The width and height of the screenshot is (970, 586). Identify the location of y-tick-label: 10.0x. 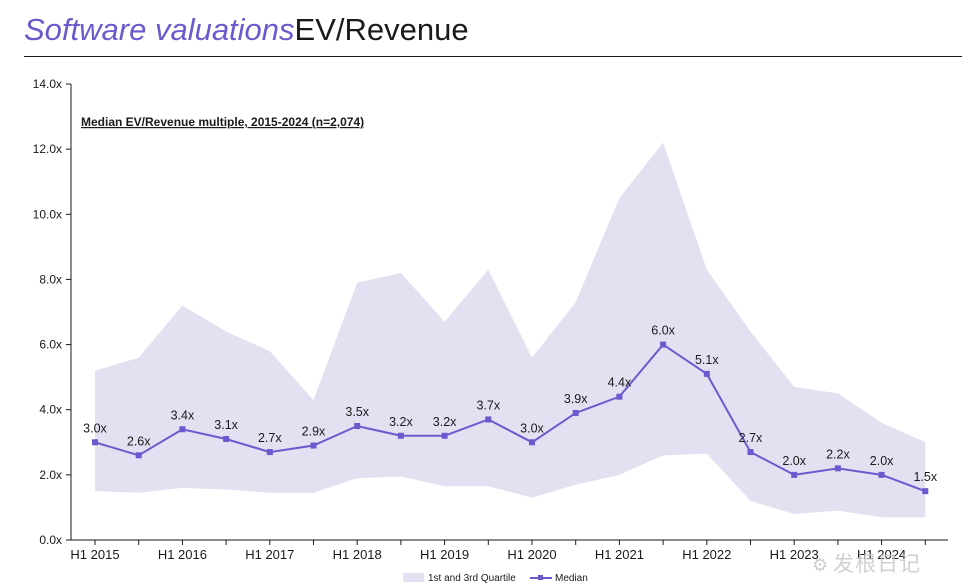
(47, 214).